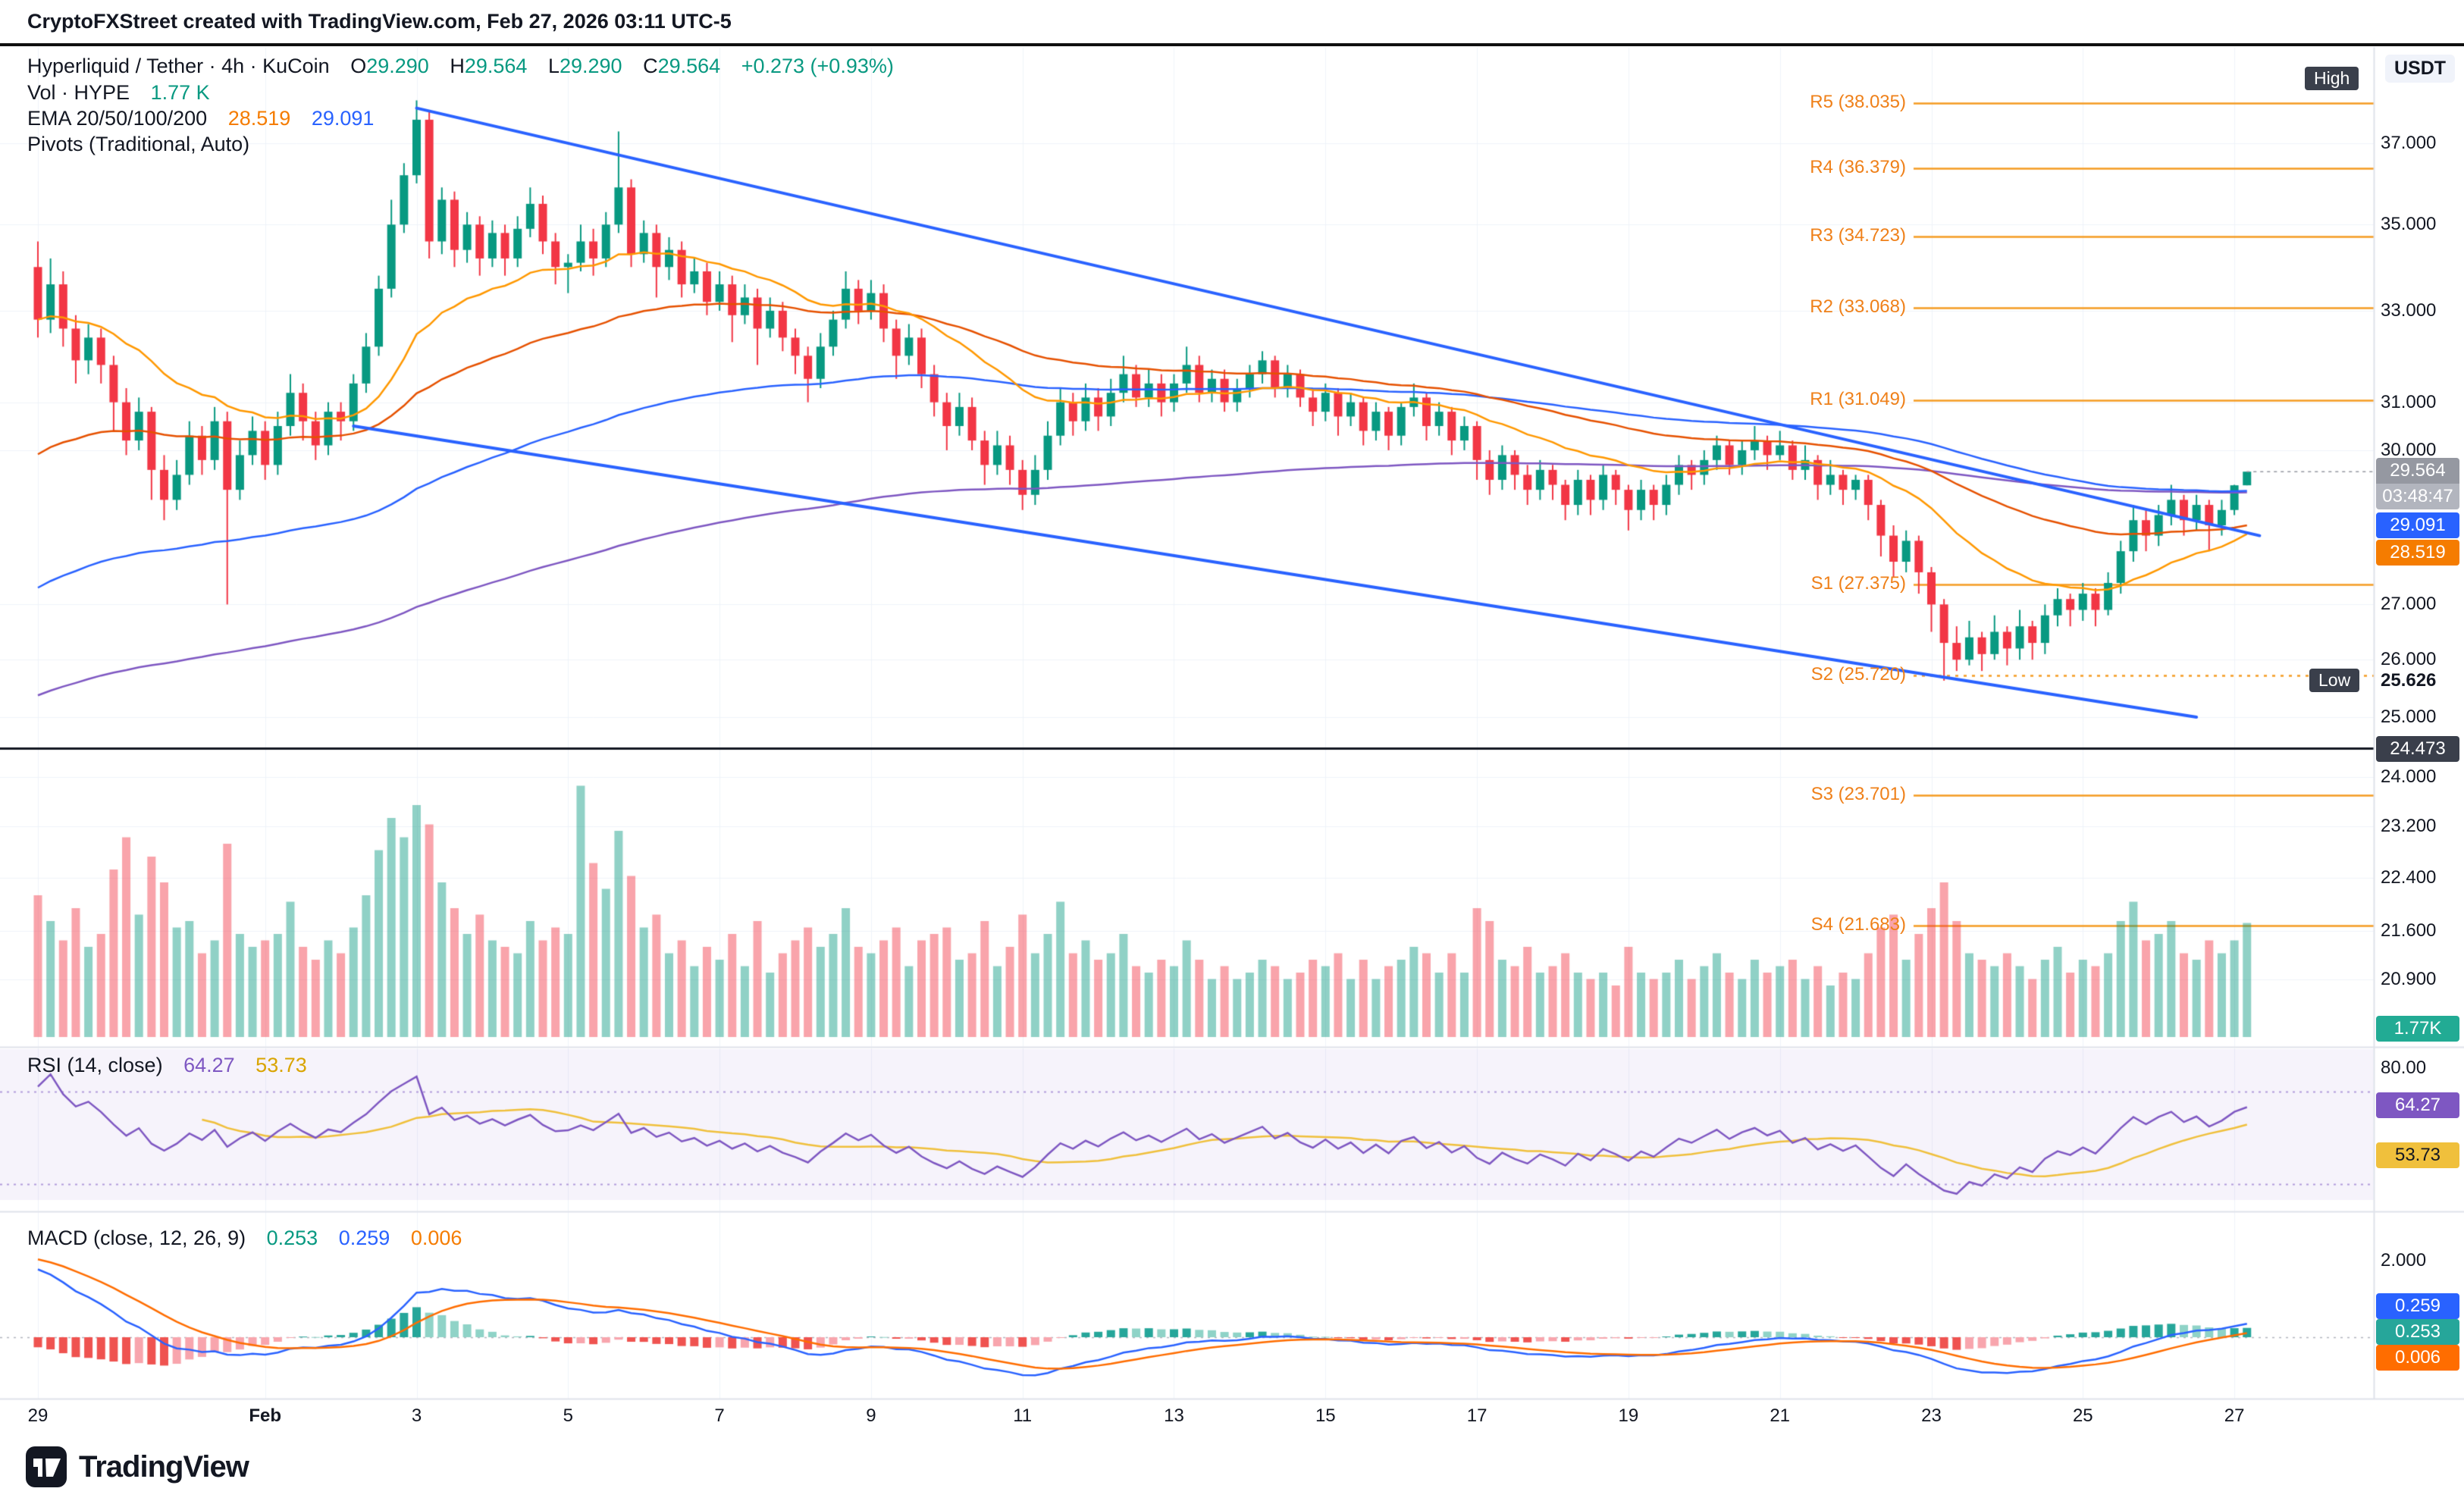 The width and height of the screenshot is (2464, 1504). Describe the element at coordinates (1232, 44) in the screenshot. I see `top-divider` at that location.